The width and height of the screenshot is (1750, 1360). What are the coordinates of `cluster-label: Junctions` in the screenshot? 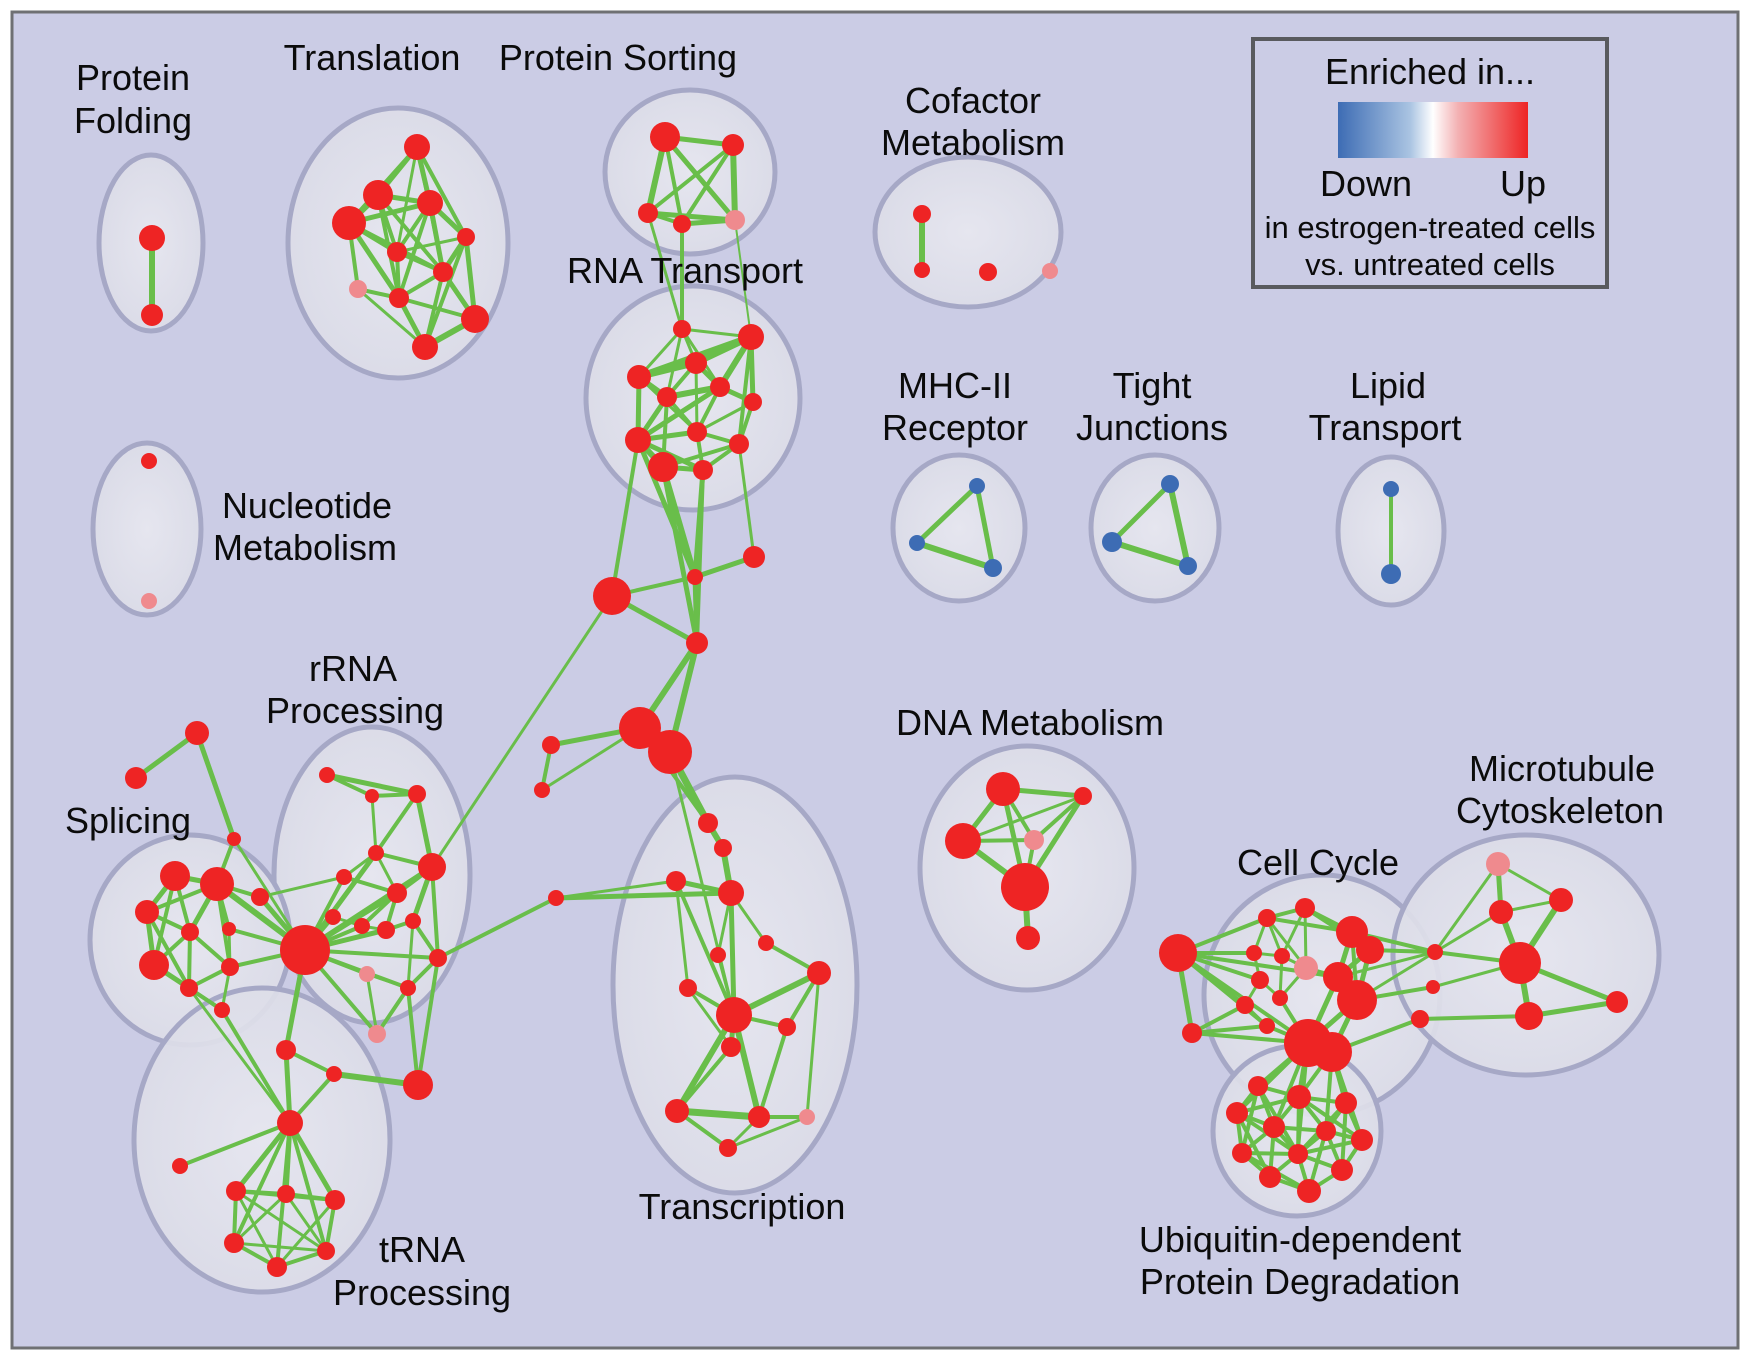 It's located at (1152, 427).